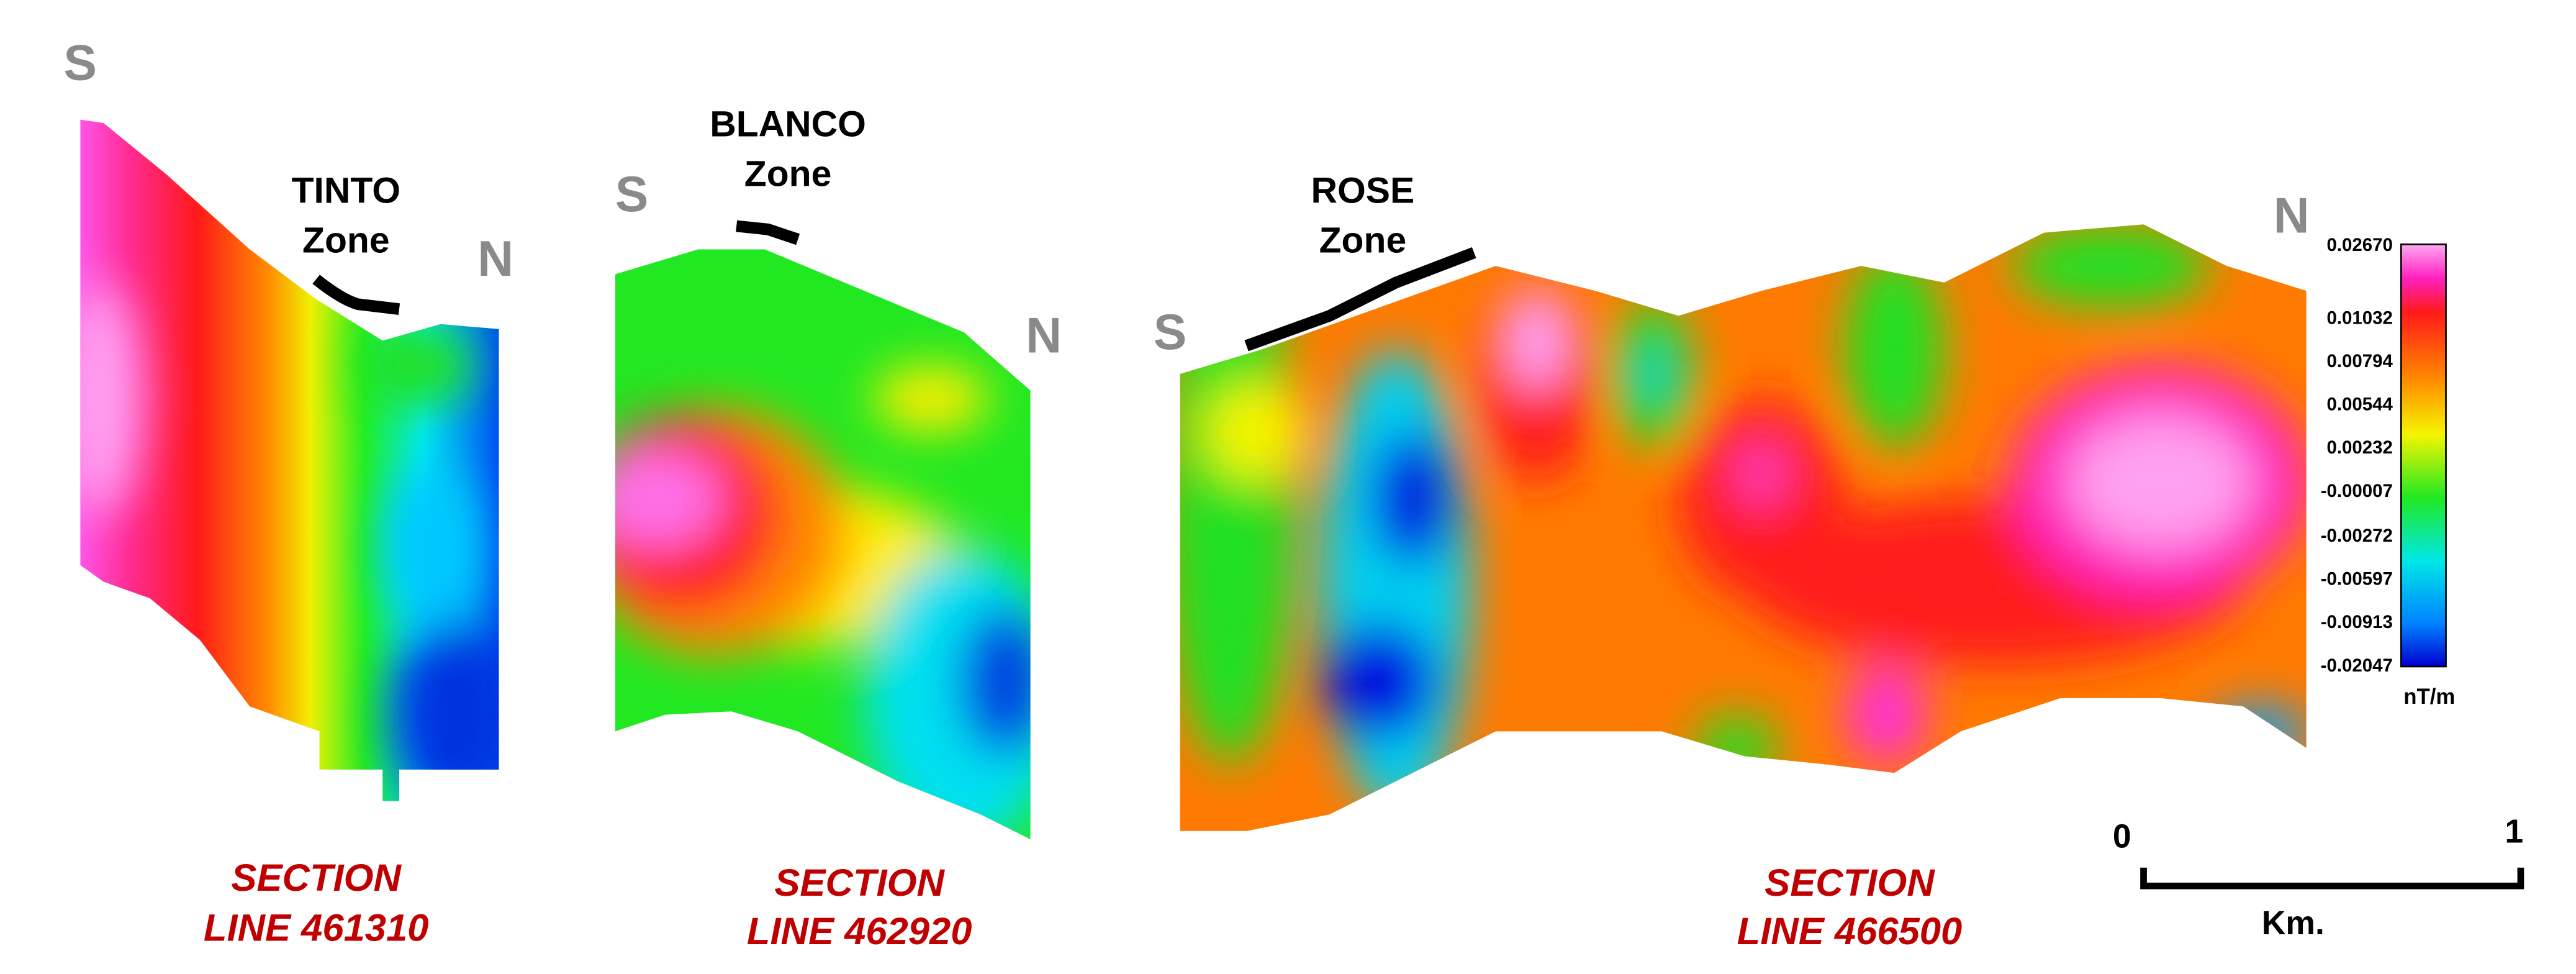 The image size is (2576, 974). Describe the element at coordinates (2429, 697) in the screenshot. I see `colorbar-unit: nT/m` at that location.